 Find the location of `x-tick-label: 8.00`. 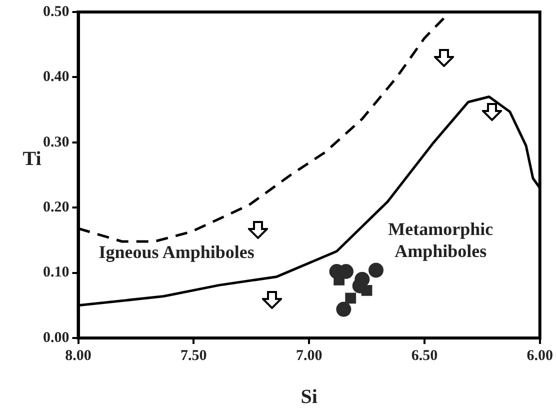

x-tick-label: 8.00 is located at coordinates (78, 356).